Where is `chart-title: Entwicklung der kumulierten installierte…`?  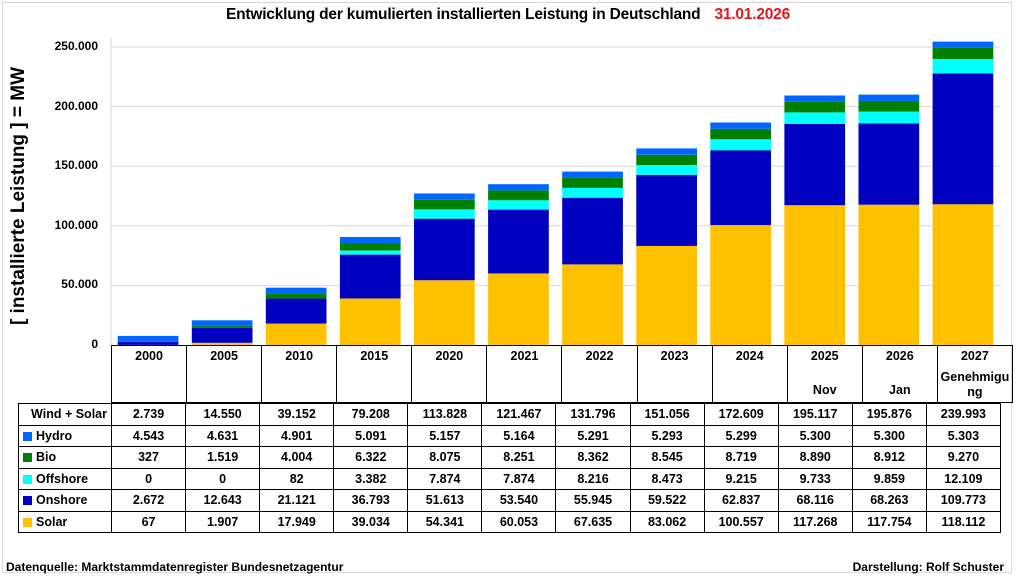 chart-title: Entwicklung der kumulierten installierte… is located at coordinates (508, 15).